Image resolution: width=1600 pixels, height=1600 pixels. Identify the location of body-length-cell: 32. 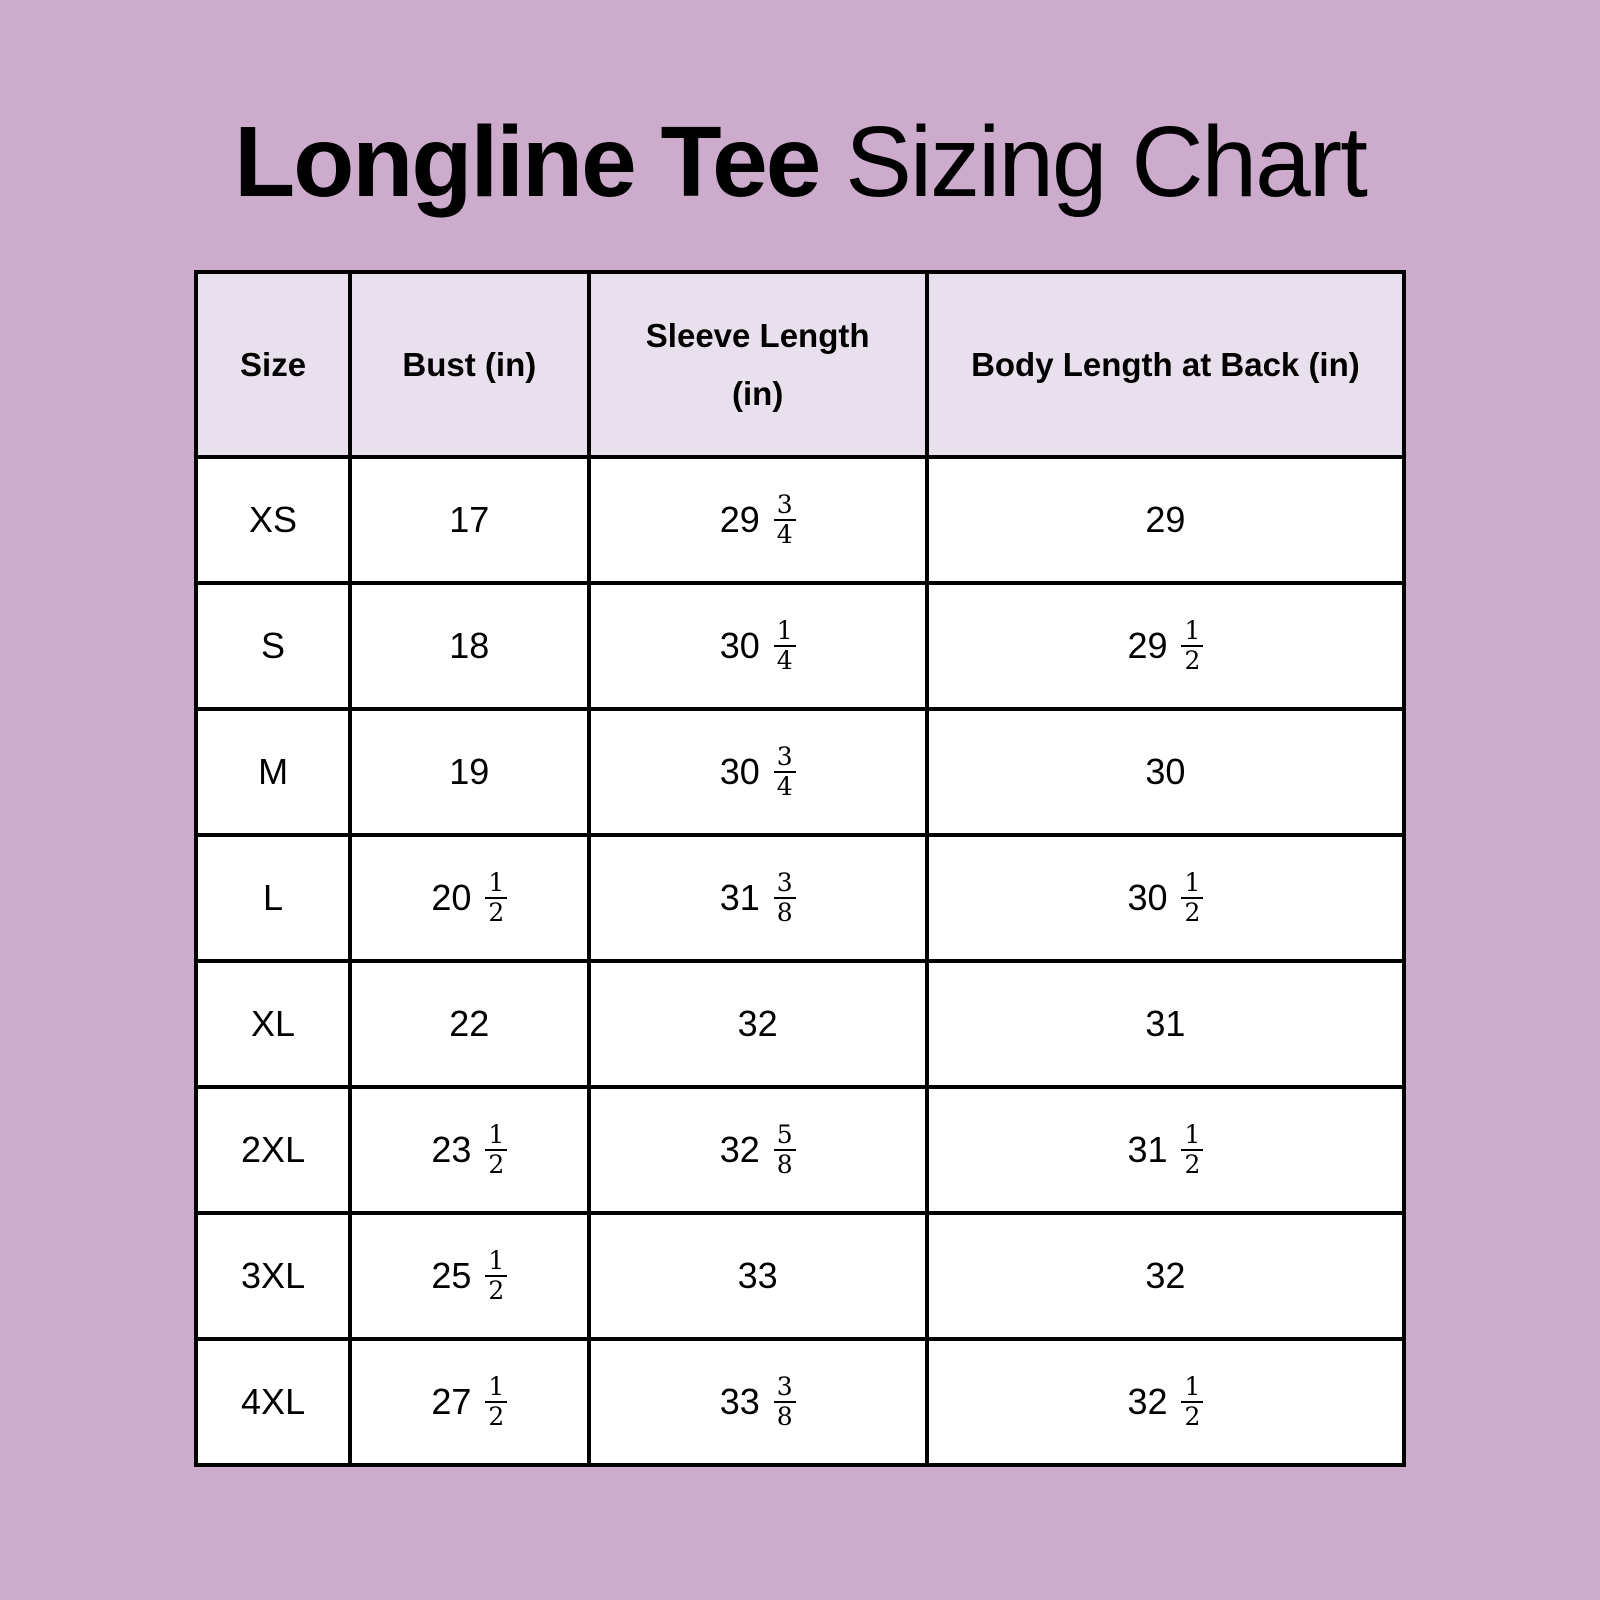
(1165, 1276).